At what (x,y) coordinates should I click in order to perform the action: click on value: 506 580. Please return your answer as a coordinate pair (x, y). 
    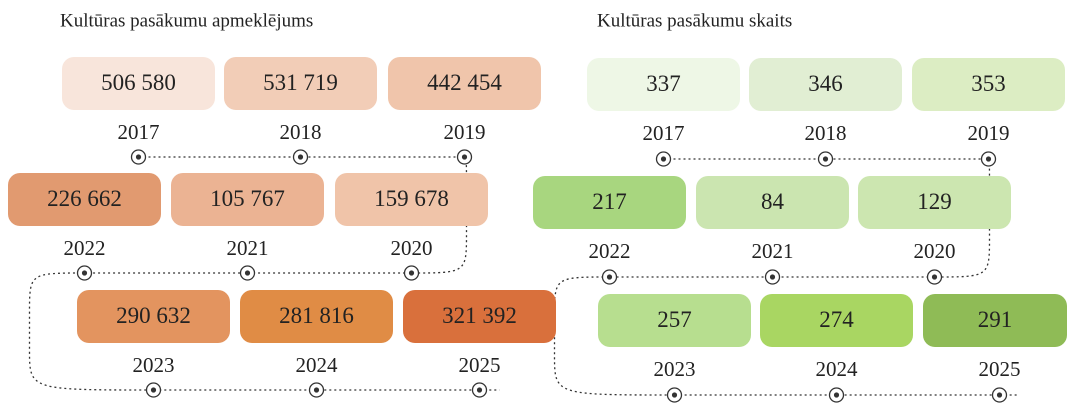
    Looking at the image, I should click on (138, 82).